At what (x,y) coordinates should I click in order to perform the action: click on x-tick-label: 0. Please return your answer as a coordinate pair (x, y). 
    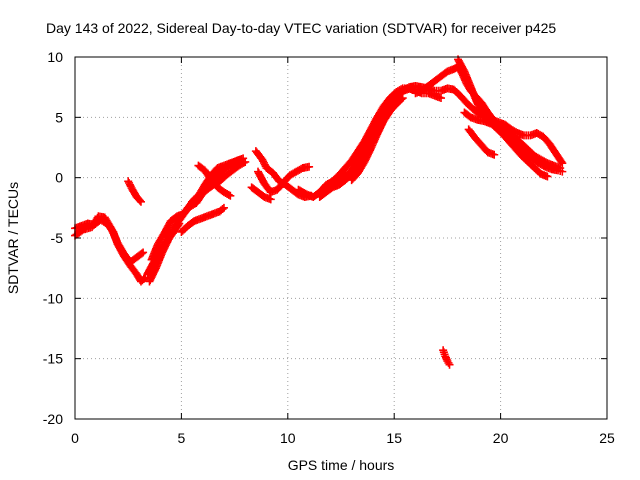
    Looking at the image, I should click on (75, 438).